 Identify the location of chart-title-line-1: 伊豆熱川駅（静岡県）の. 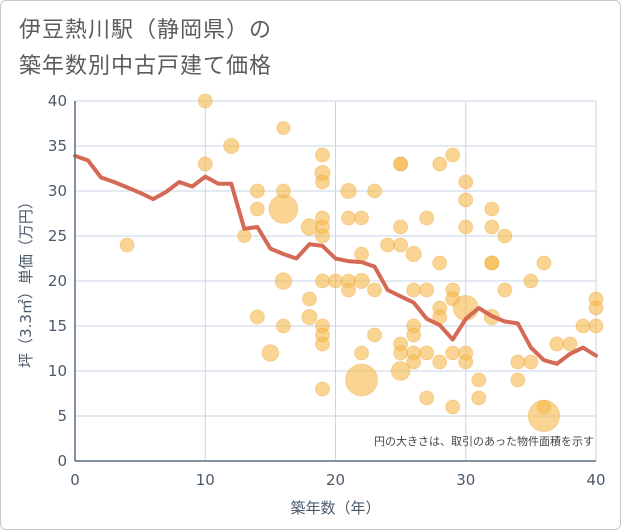
(146, 30).